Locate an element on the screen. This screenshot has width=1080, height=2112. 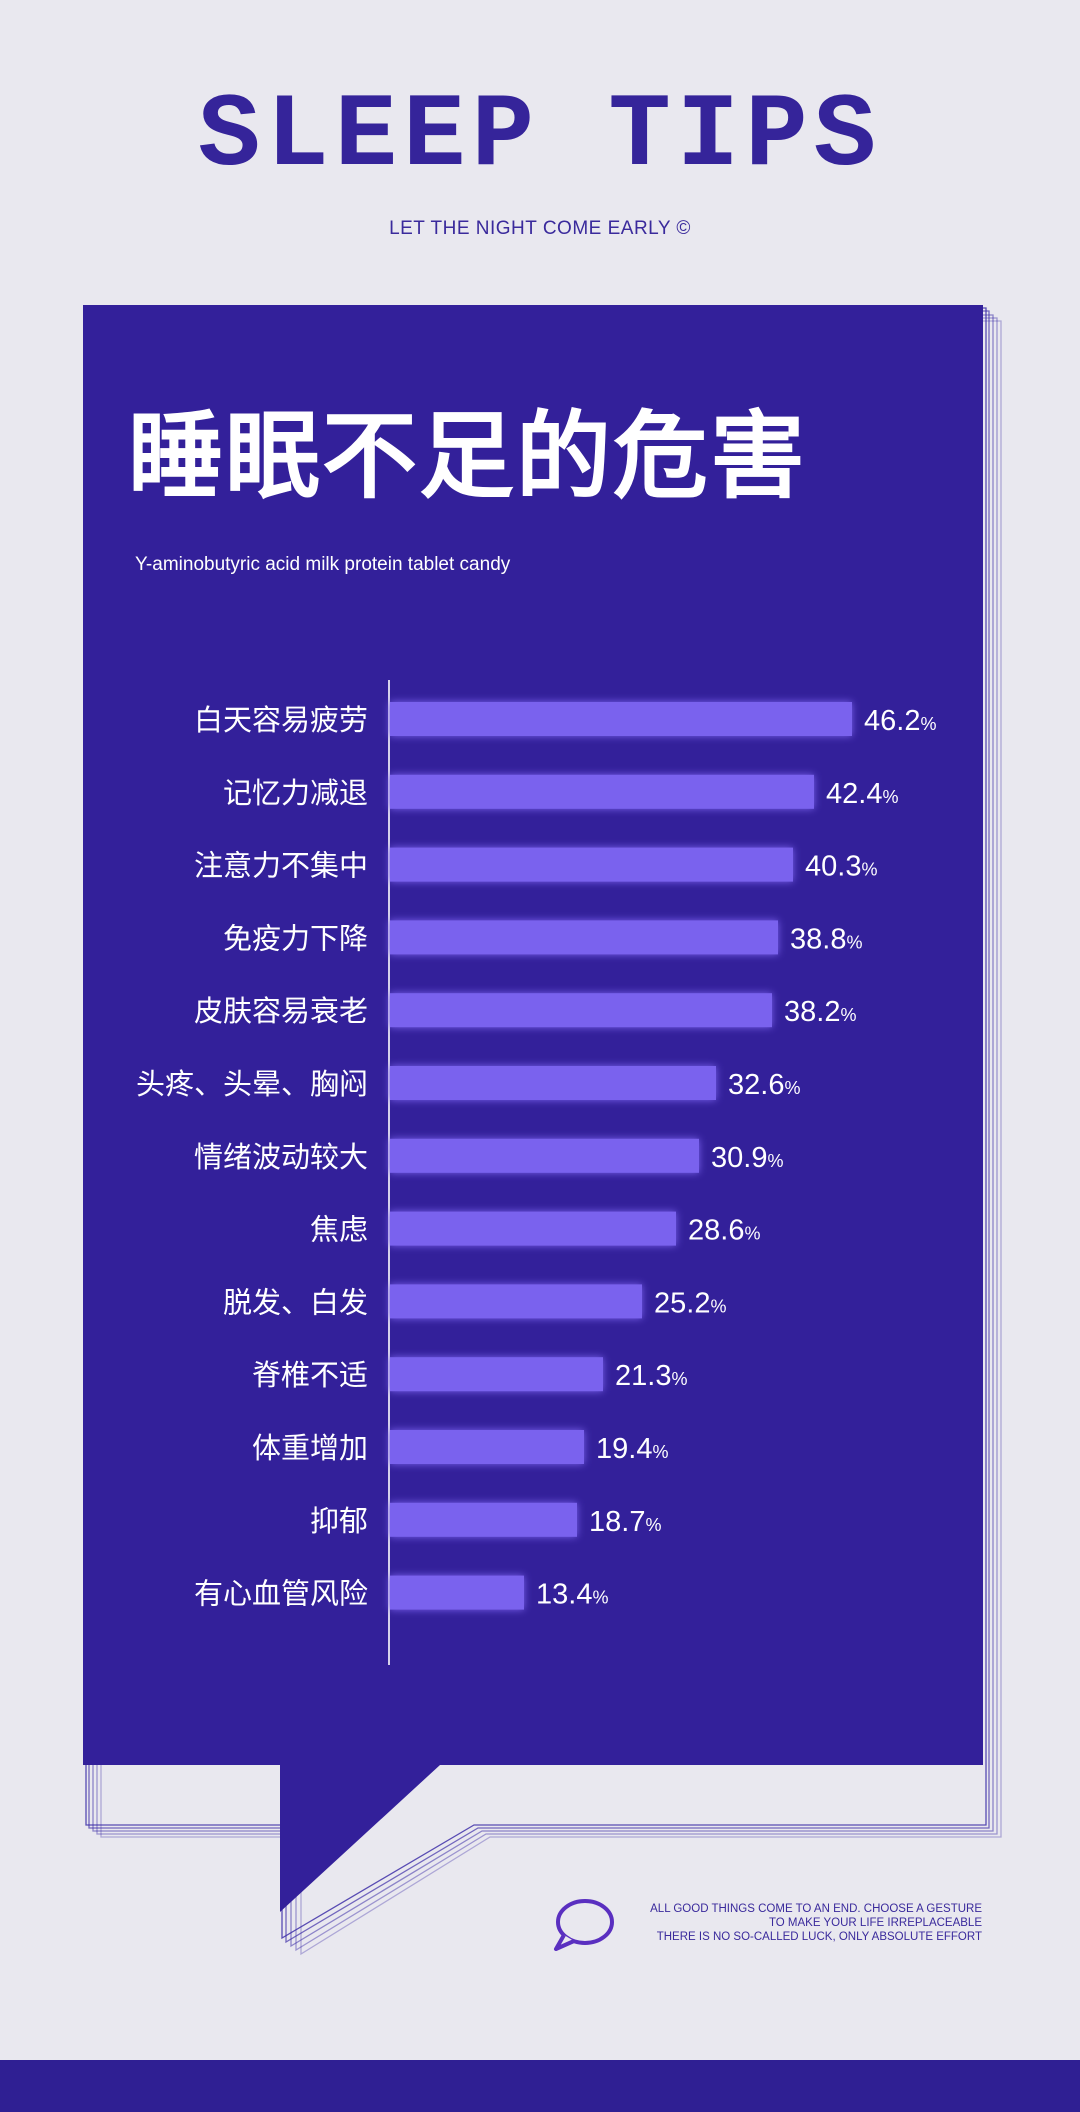
category-label: 注意力不集中 is located at coordinates (281, 866).